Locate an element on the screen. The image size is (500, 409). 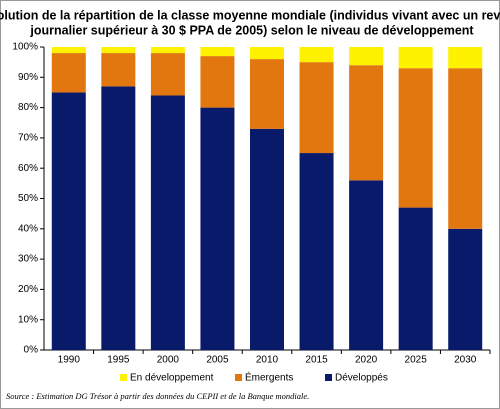
y-tick-label: 60% is located at coordinates (28, 168).